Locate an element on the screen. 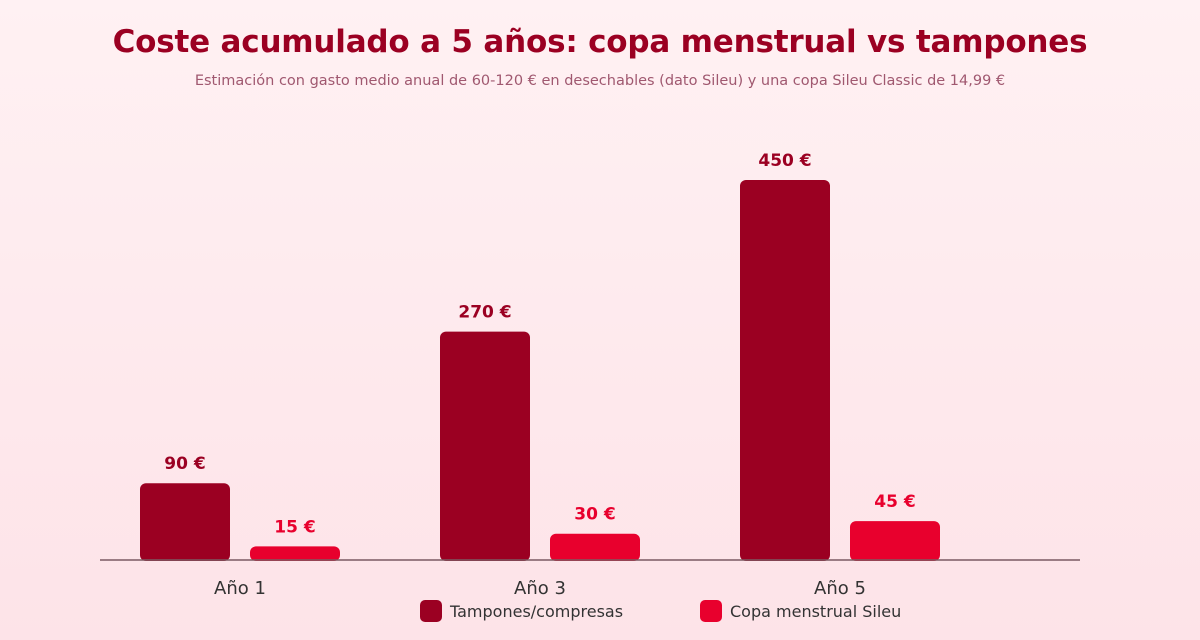 The width and height of the screenshot is (1200, 640). data-label-copa-1: 15 € is located at coordinates (294, 527).